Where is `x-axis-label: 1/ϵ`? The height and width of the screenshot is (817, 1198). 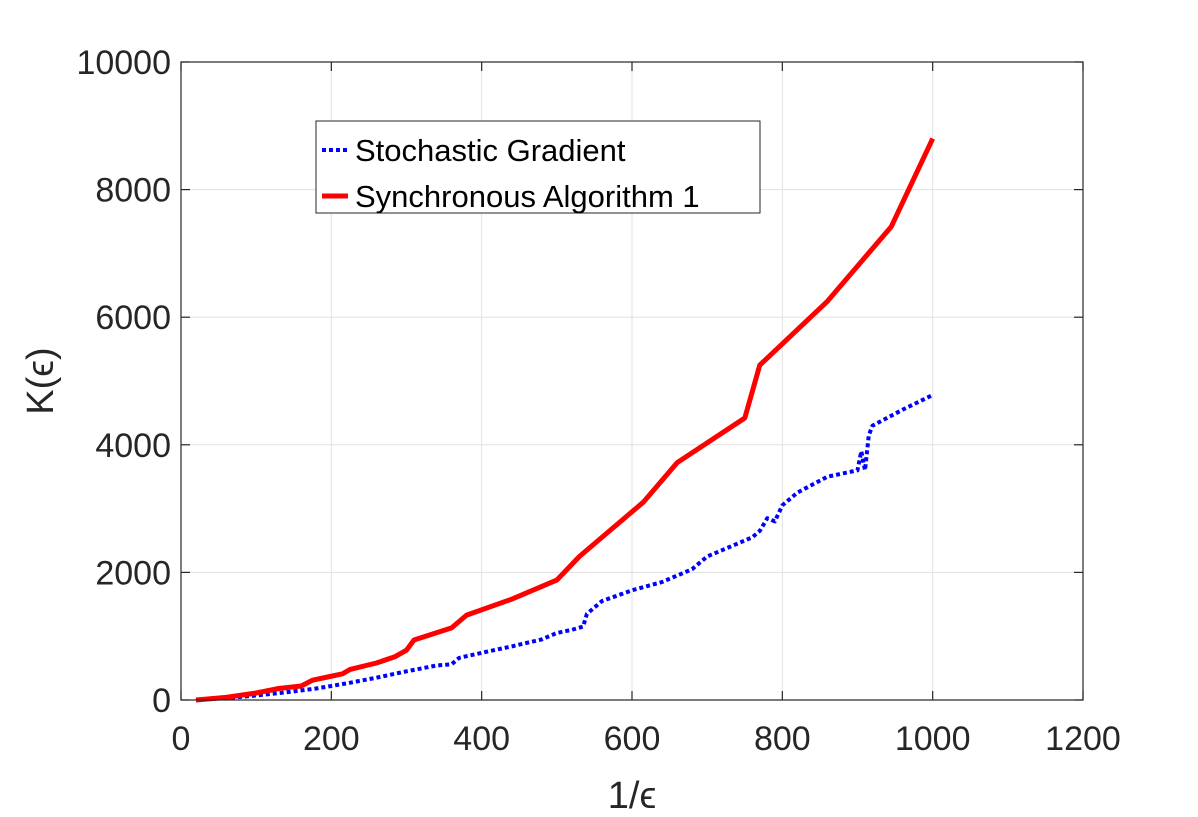
x-axis-label: 1/ϵ is located at coordinates (632, 796).